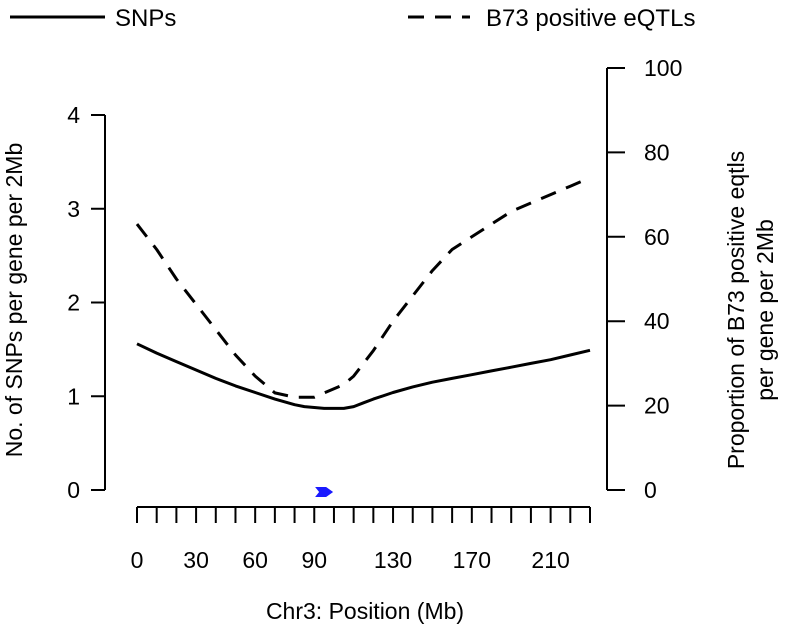 The height and width of the screenshot is (630, 787). What do you see at coordinates (472, 560) in the screenshot?
I see `x-tick-label-5: 170` at bounding box center [472, 560].